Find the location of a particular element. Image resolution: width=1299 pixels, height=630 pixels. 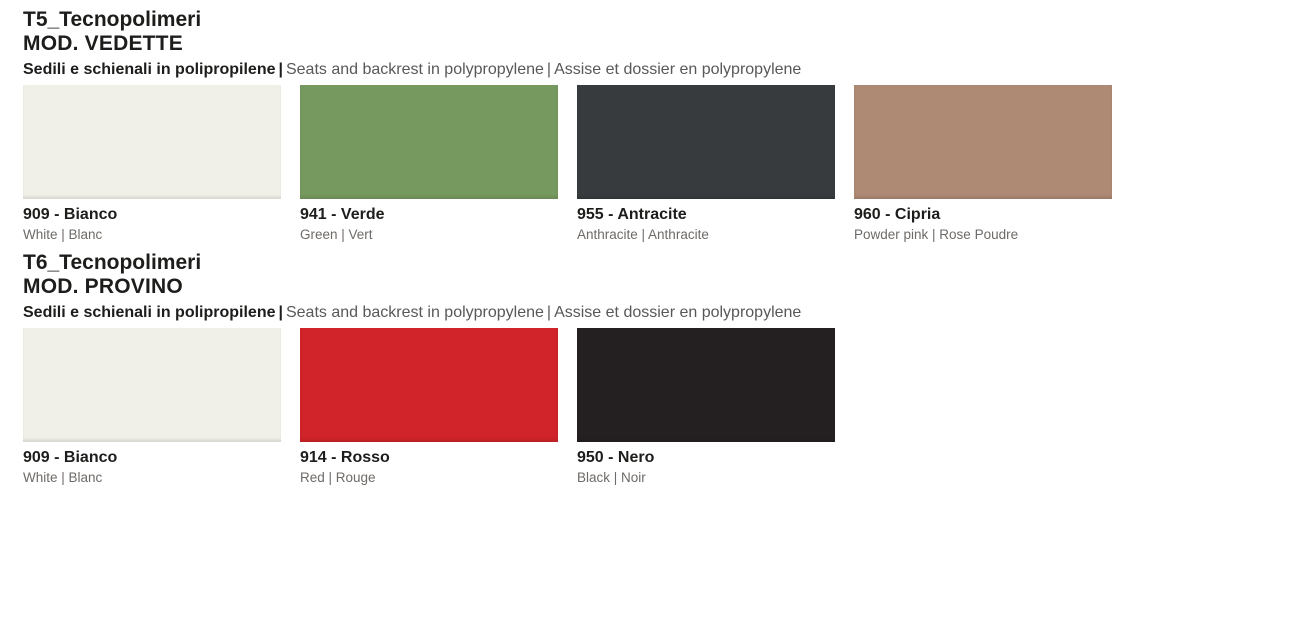

swatch-translations: Powder pink | Rose Poudre is located at coordinates (936, 234).